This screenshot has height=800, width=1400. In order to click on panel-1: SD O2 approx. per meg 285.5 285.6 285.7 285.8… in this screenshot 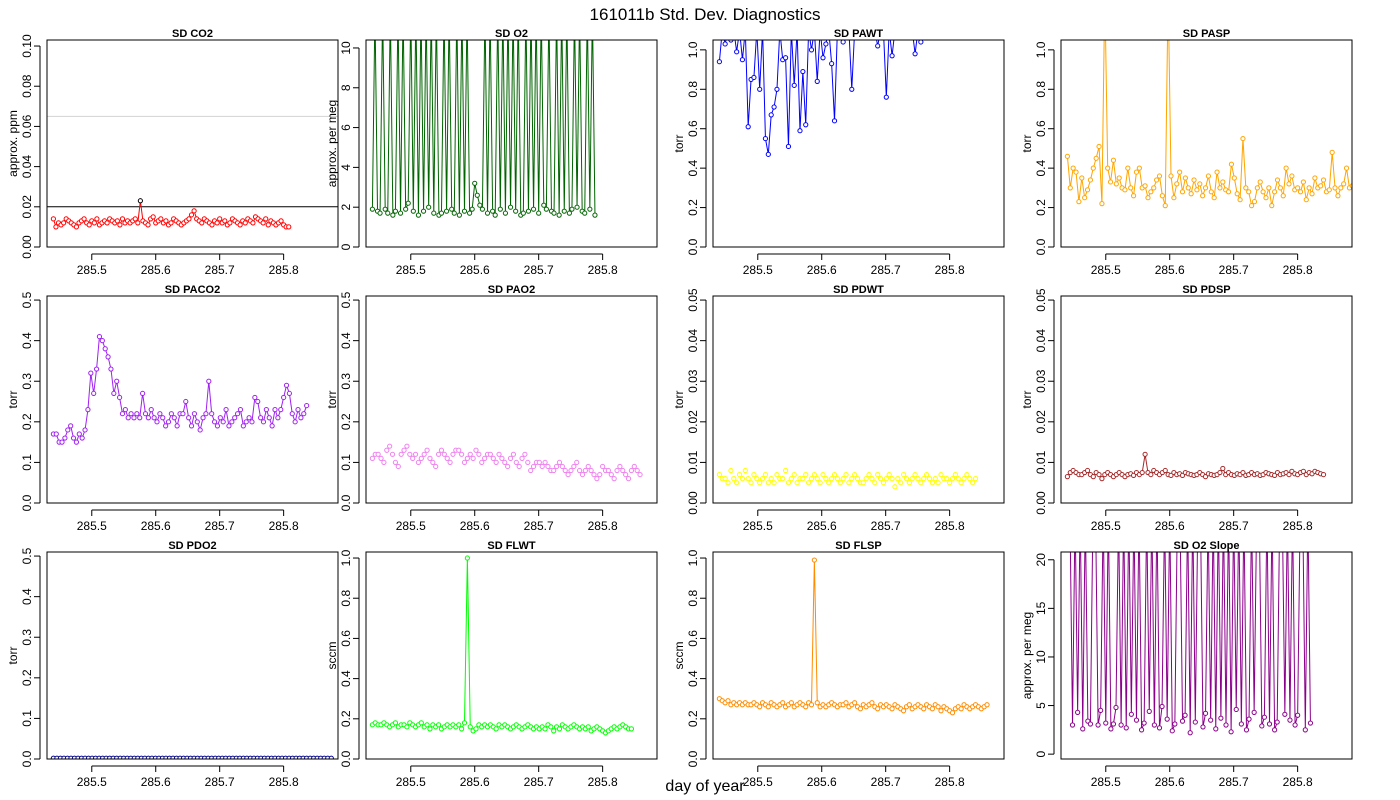, I will do `click(491, 152)`.